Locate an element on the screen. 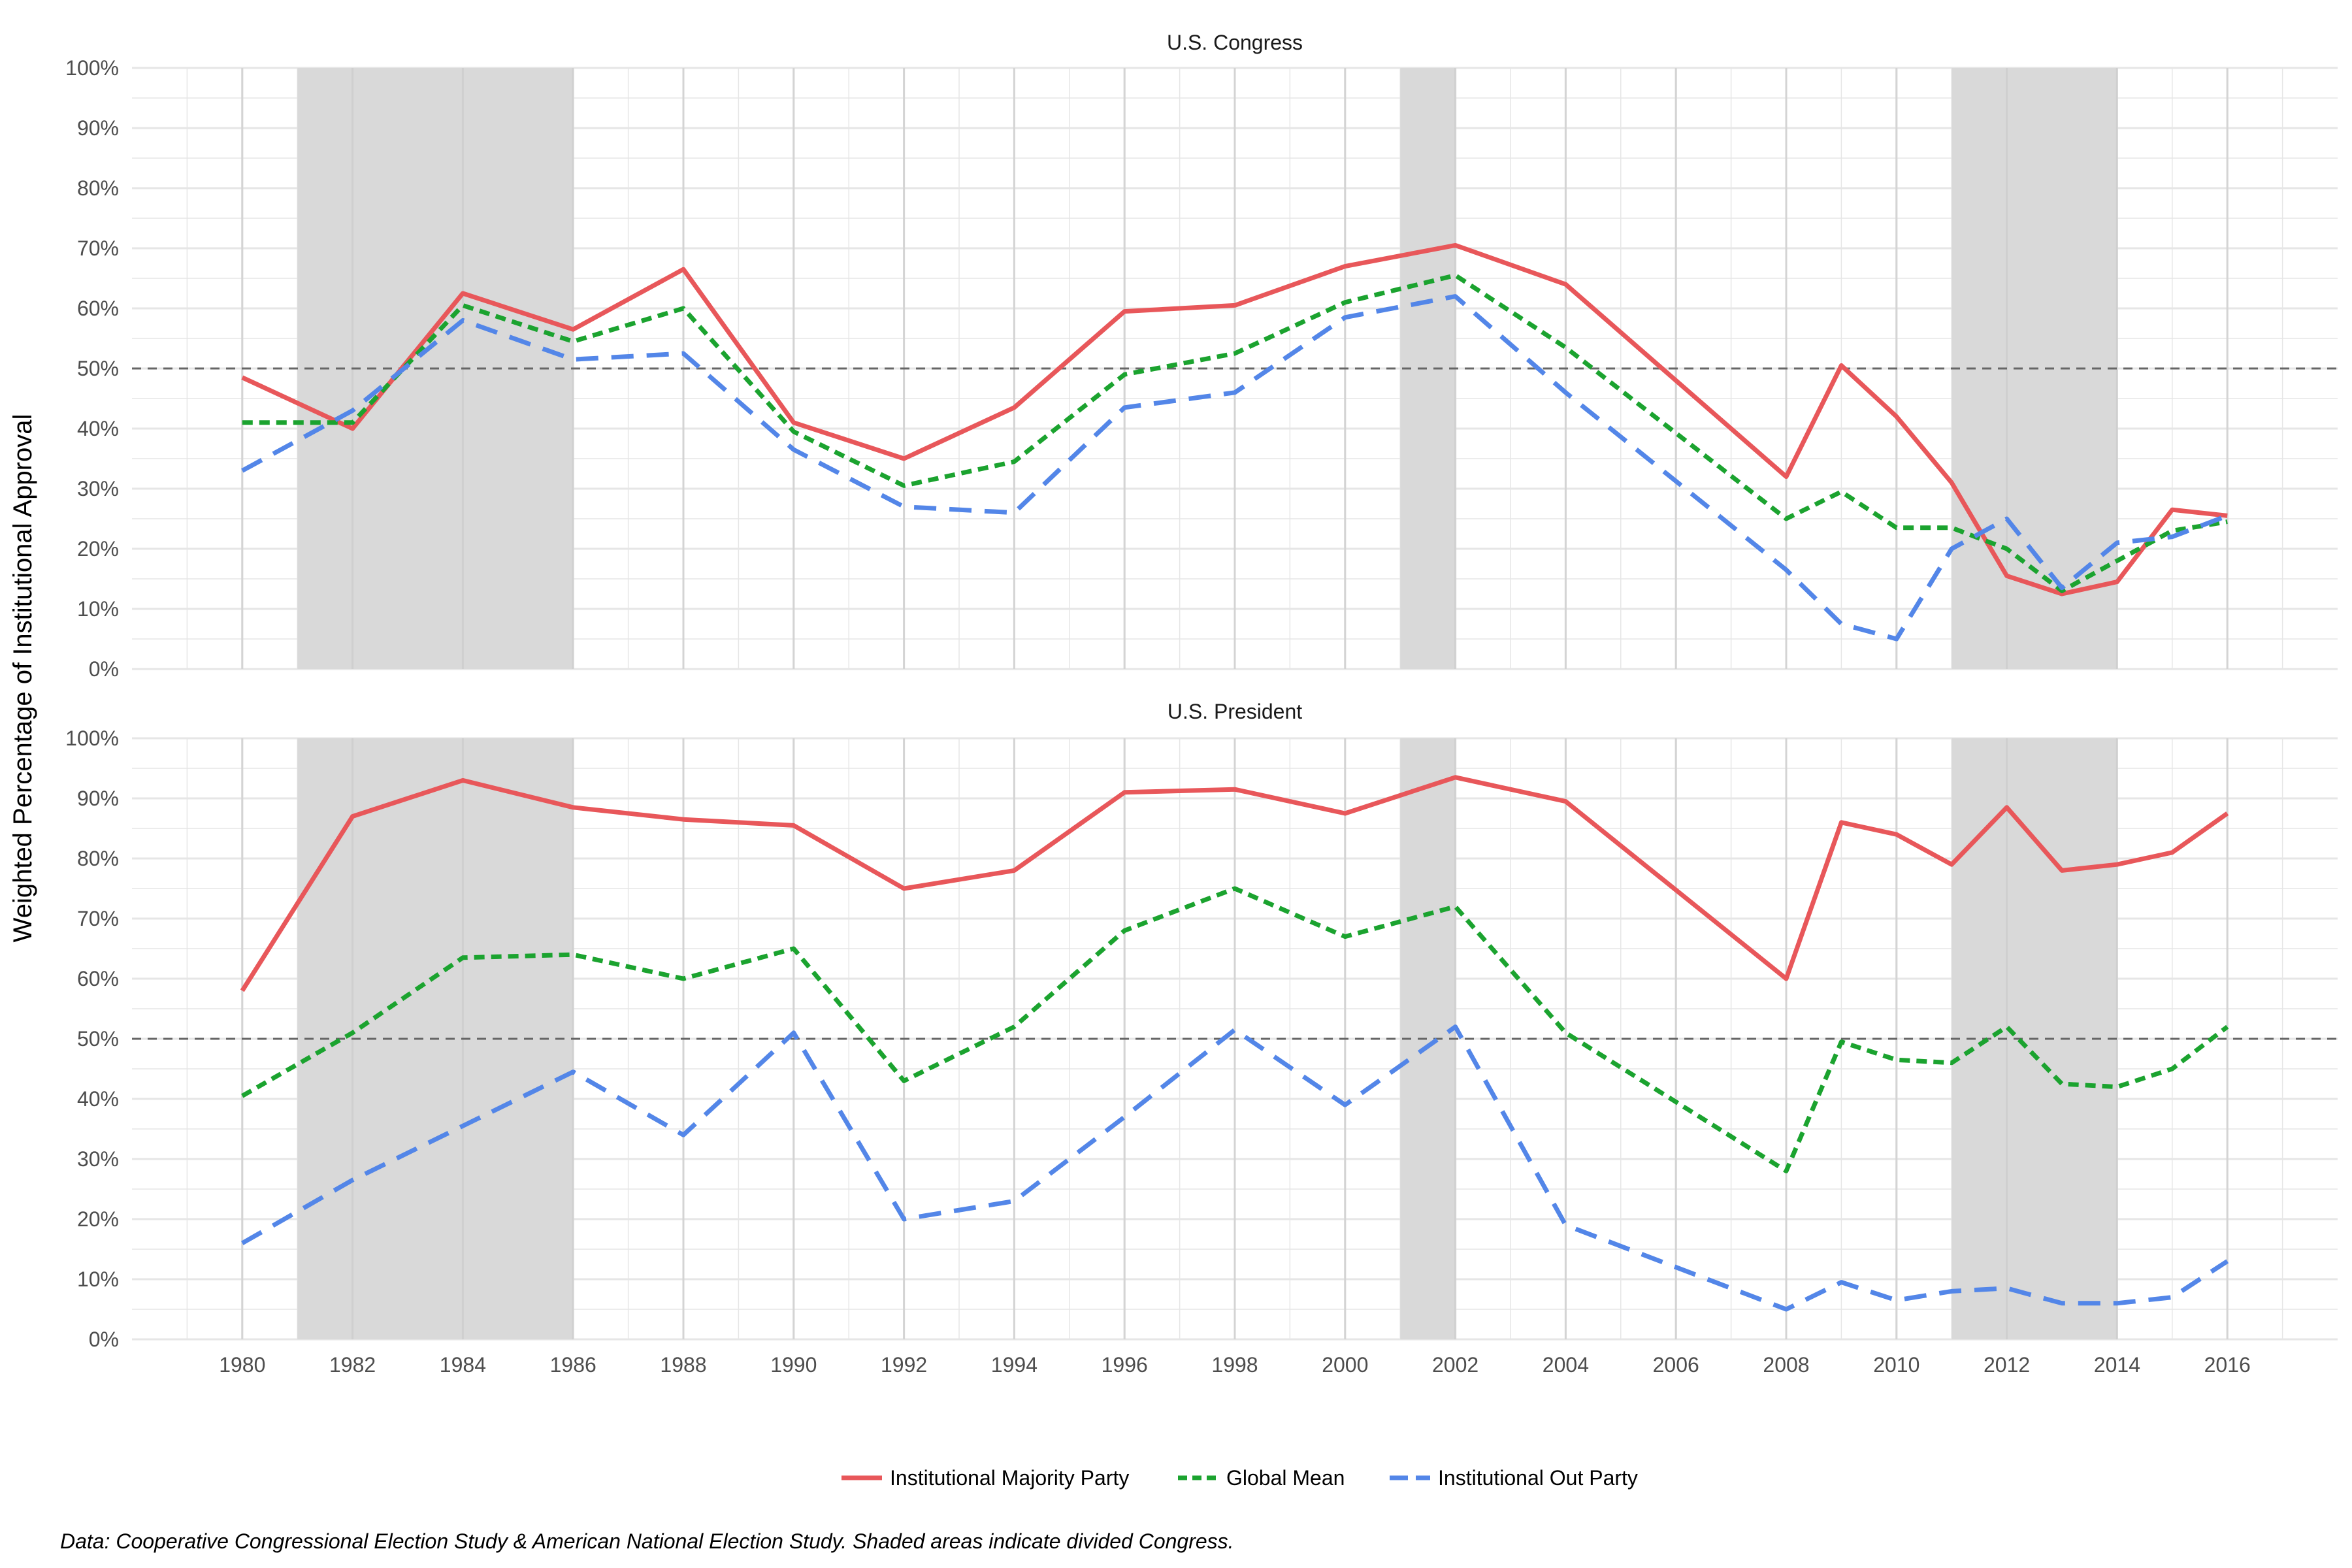 The height and width of the screenshot is (1568, 2352). panel-title: U.S. President is located at coordinates (1235, 711).